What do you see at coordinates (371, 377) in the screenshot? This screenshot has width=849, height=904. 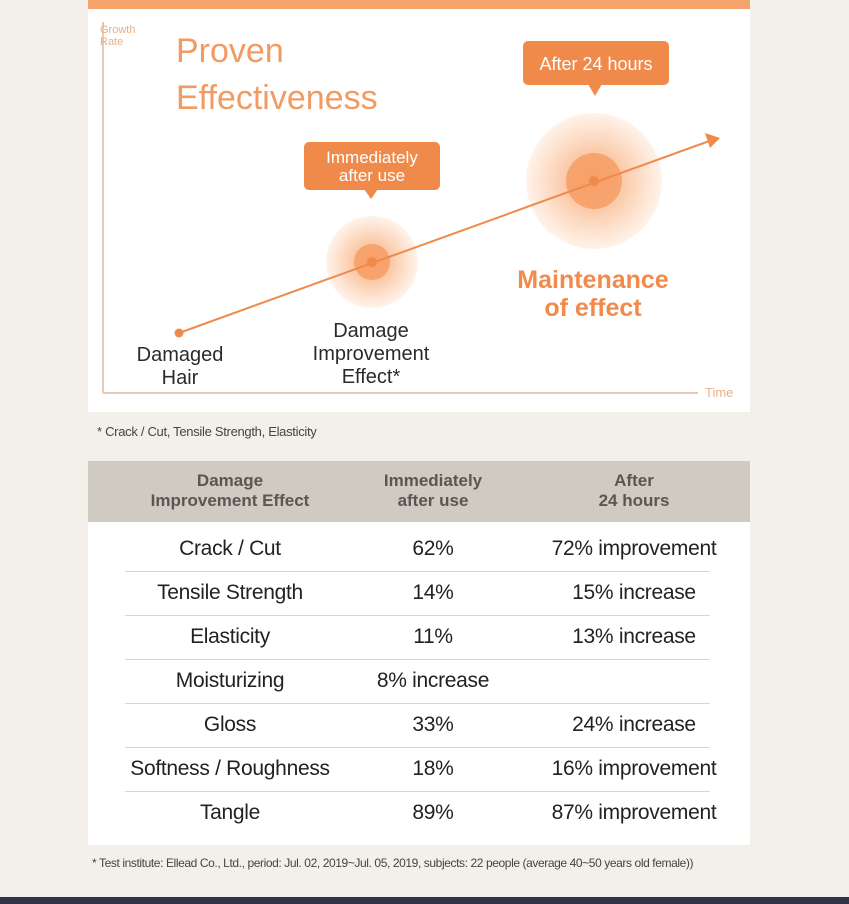 I see `point-2-label-line3: Effect*` at bounding box center [371, 377].